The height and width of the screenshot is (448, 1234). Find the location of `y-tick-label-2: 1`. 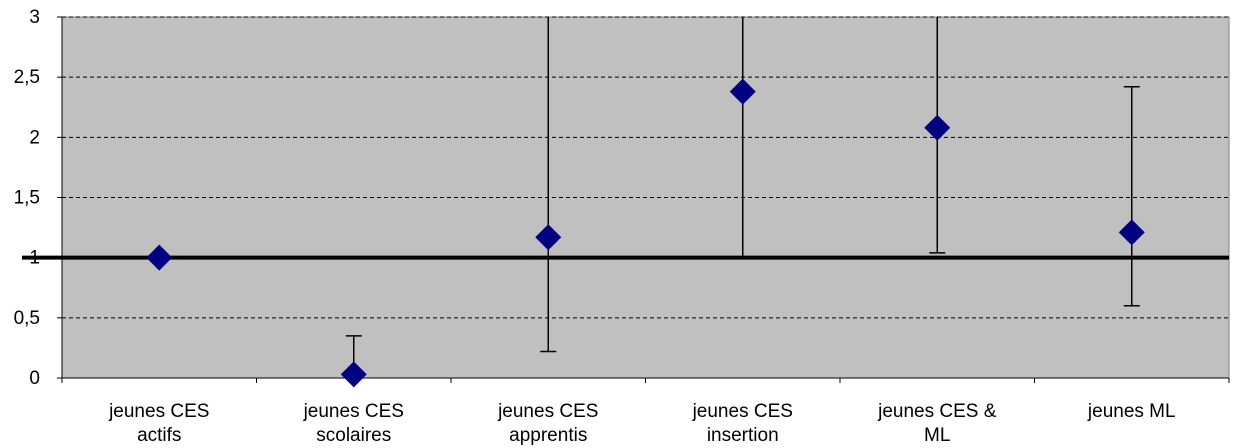

y-tick-label-2: 1 is located at coordinates (34, 258).